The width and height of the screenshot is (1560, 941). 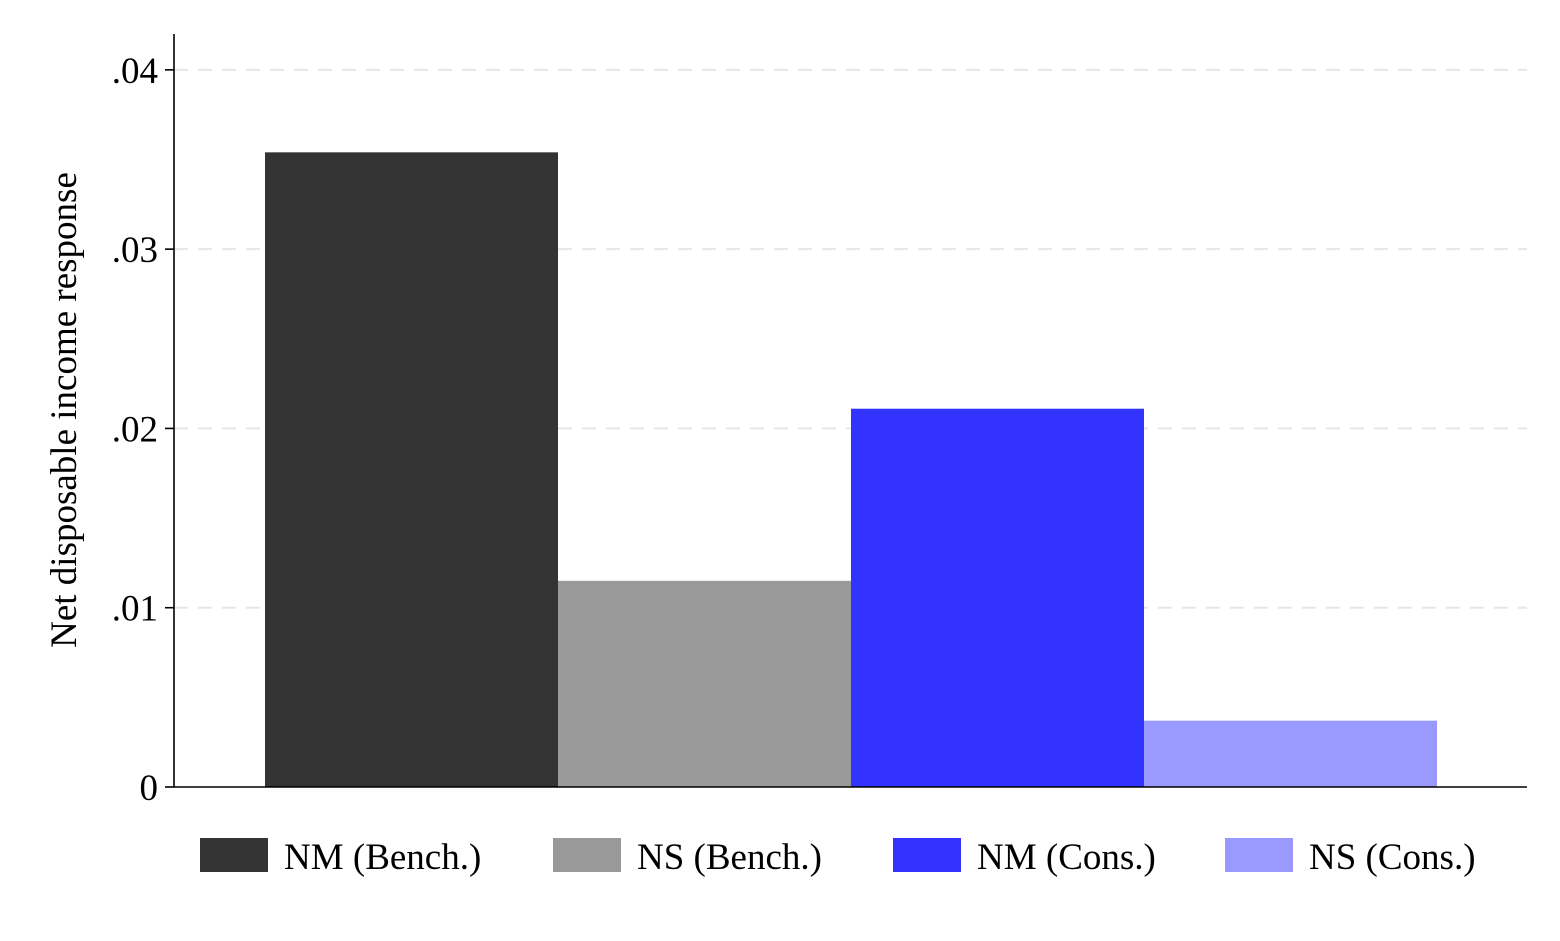 What do you see at coordinates (1392, 857) in the screenshot?
I see `legend-label: NS (Cons.)` at bounding box center [1392, 857].